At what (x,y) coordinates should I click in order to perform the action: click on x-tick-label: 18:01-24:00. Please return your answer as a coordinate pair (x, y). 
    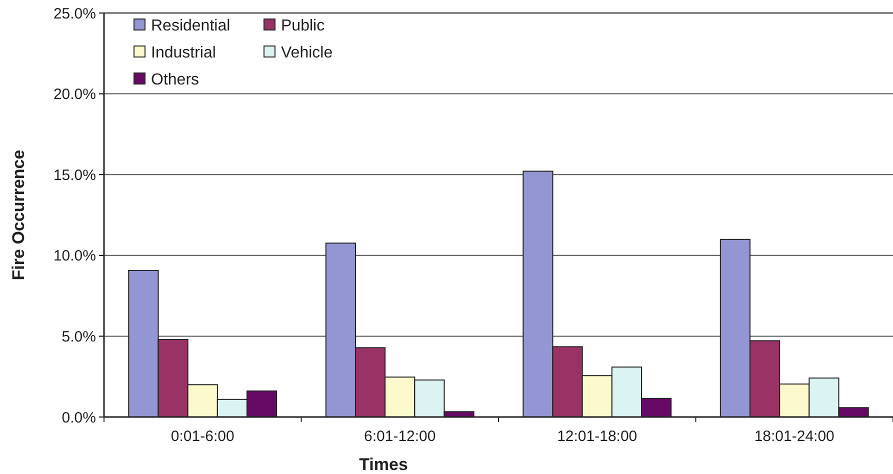
    Looking at the image, I should click on (794, 436).